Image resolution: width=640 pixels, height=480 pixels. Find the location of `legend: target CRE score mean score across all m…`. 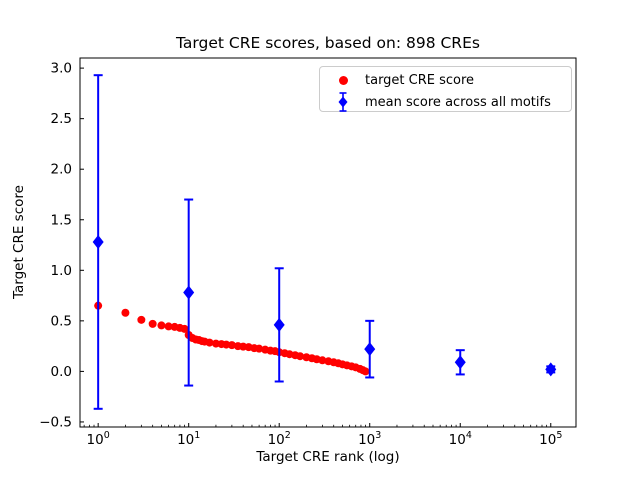

legend: target CRE score mean score across all m… is located at coordinates (445, 89).